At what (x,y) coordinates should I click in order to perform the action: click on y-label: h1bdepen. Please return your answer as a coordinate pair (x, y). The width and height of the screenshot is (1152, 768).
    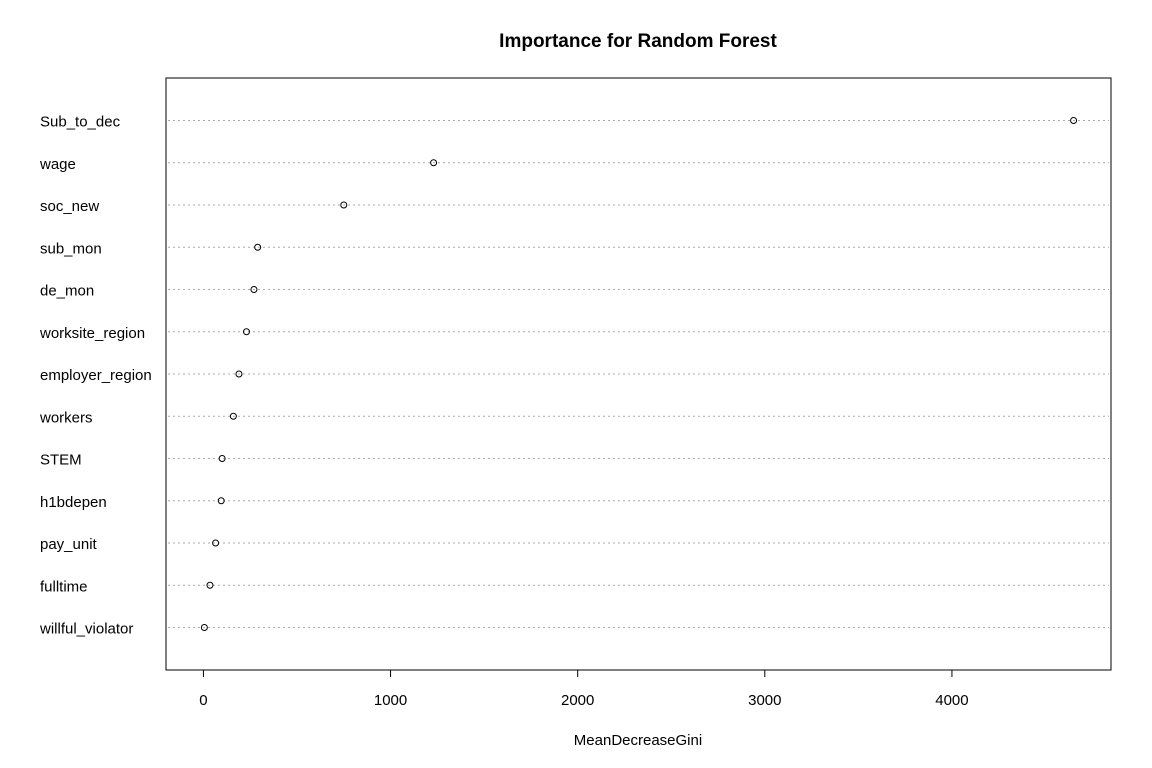
    Looking at the image, I should click on (73, 502).